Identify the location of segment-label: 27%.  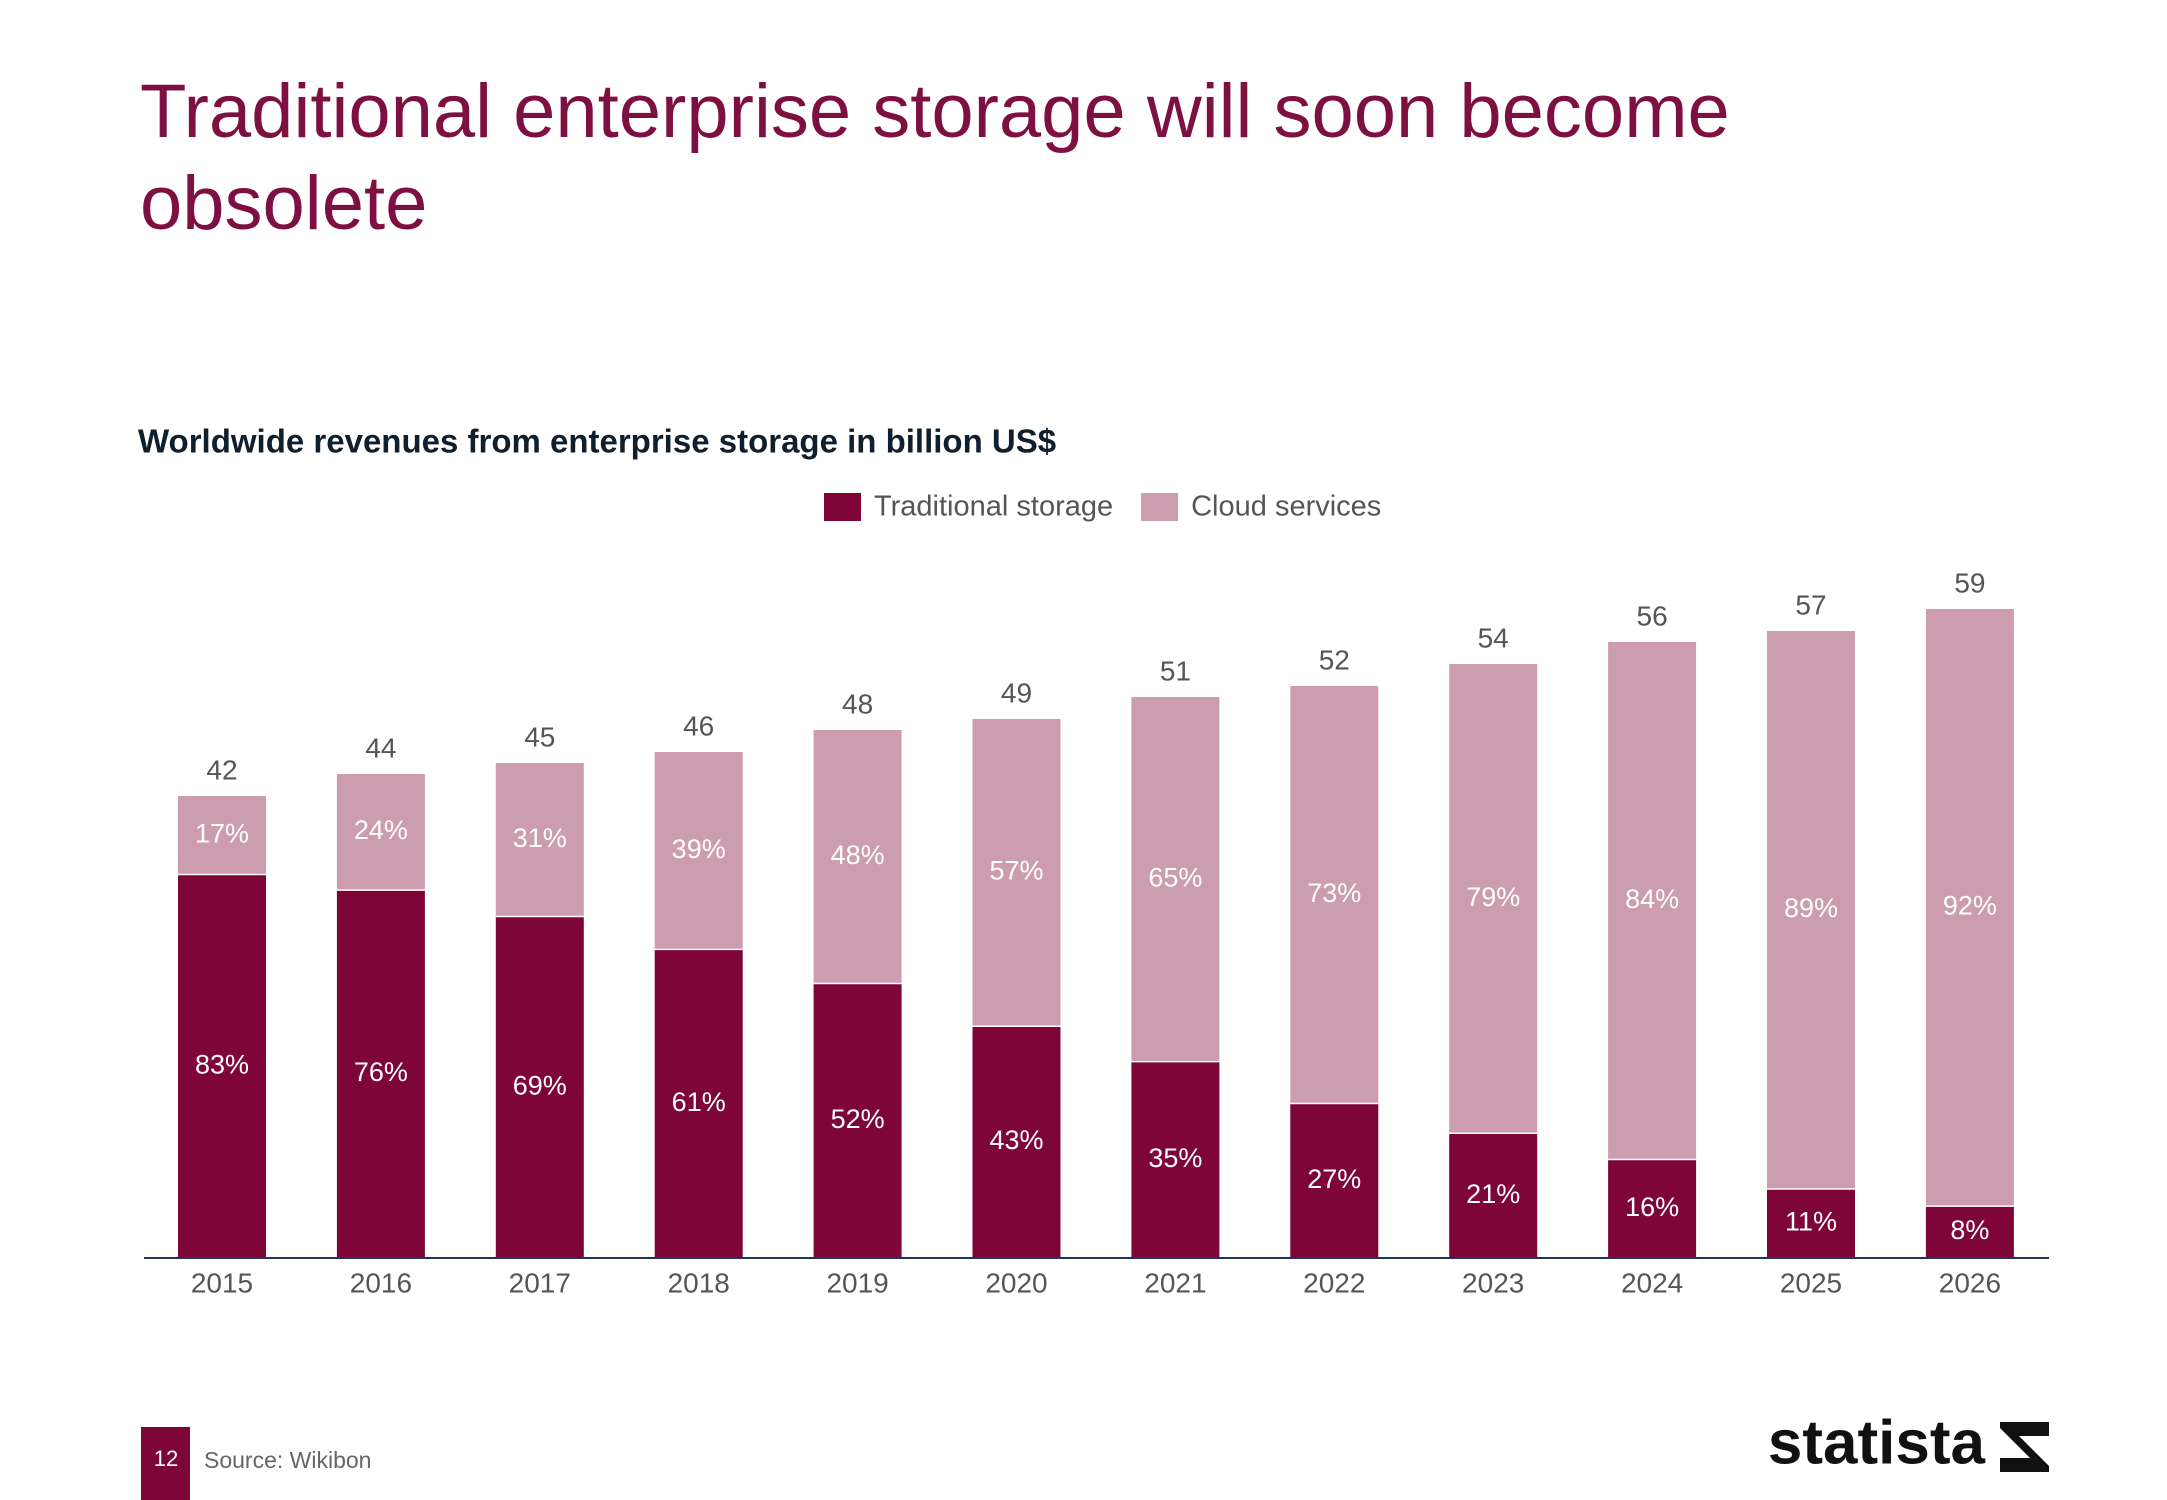
(1334, 1179).